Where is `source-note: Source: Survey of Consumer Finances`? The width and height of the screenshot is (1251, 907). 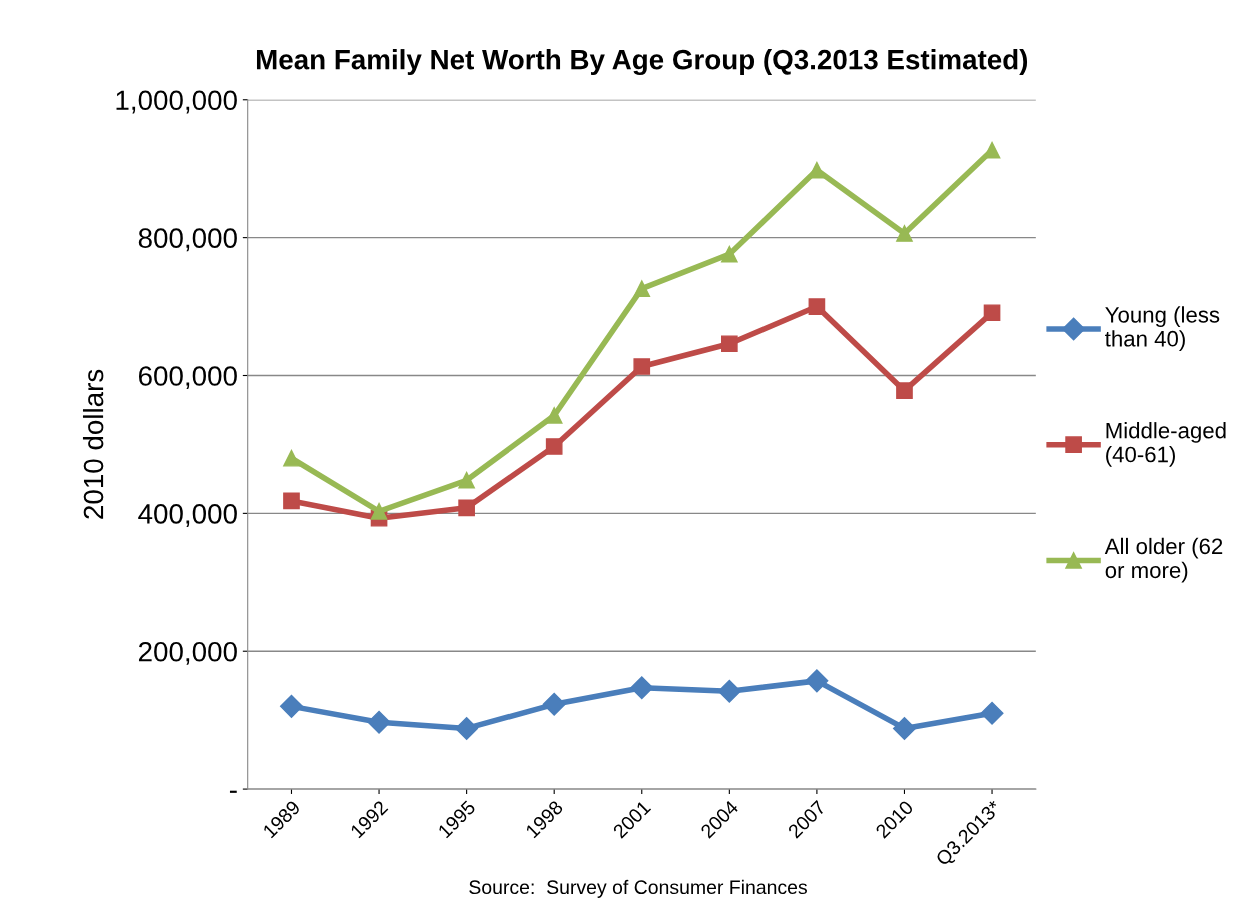 source-note: Source: Survey of Consumer Finances is located at coordinates (638, 888).